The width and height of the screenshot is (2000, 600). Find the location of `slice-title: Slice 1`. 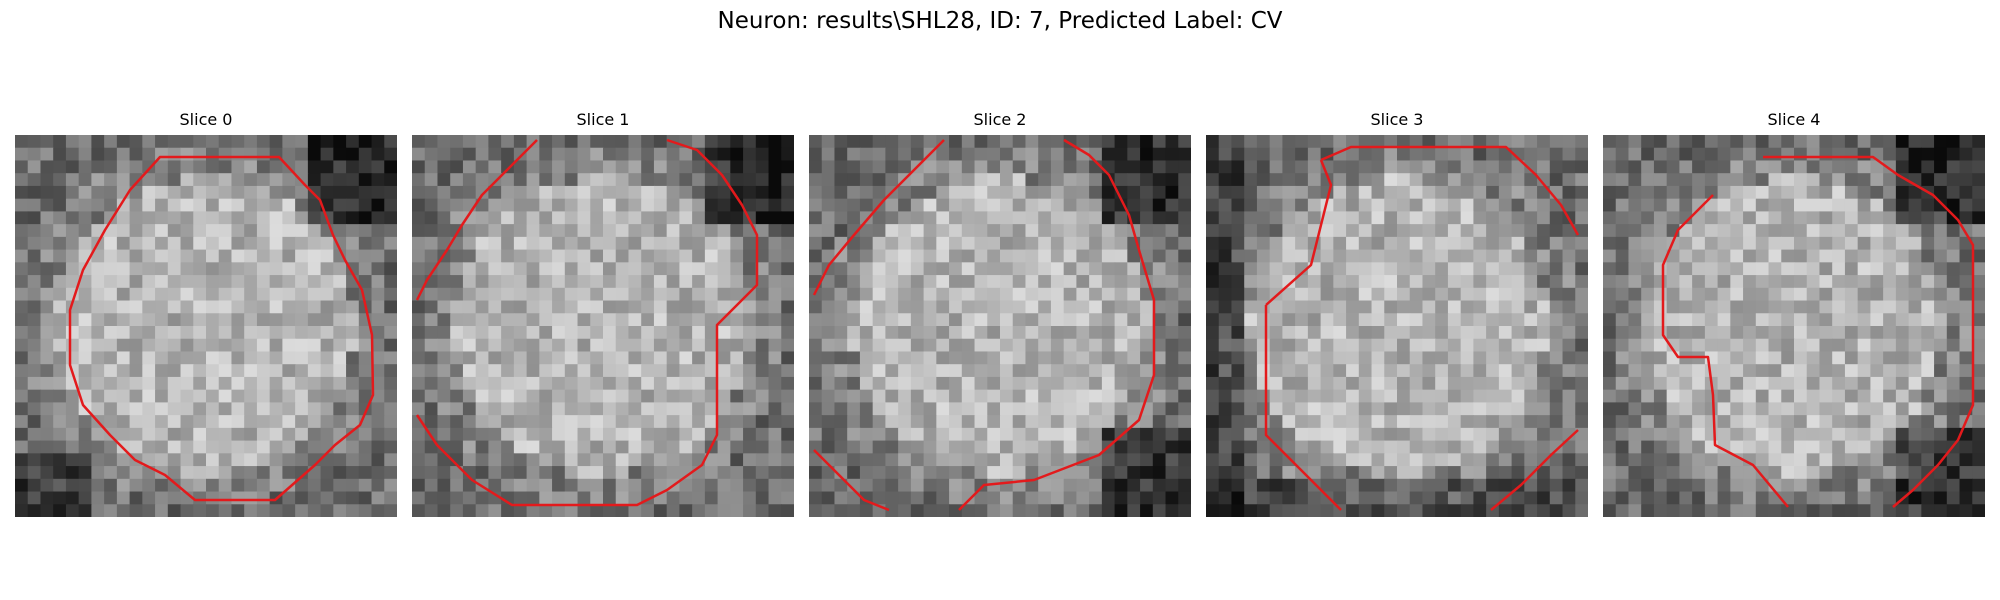

slice-title: Slice 1 is located at coordinates (603, 119).